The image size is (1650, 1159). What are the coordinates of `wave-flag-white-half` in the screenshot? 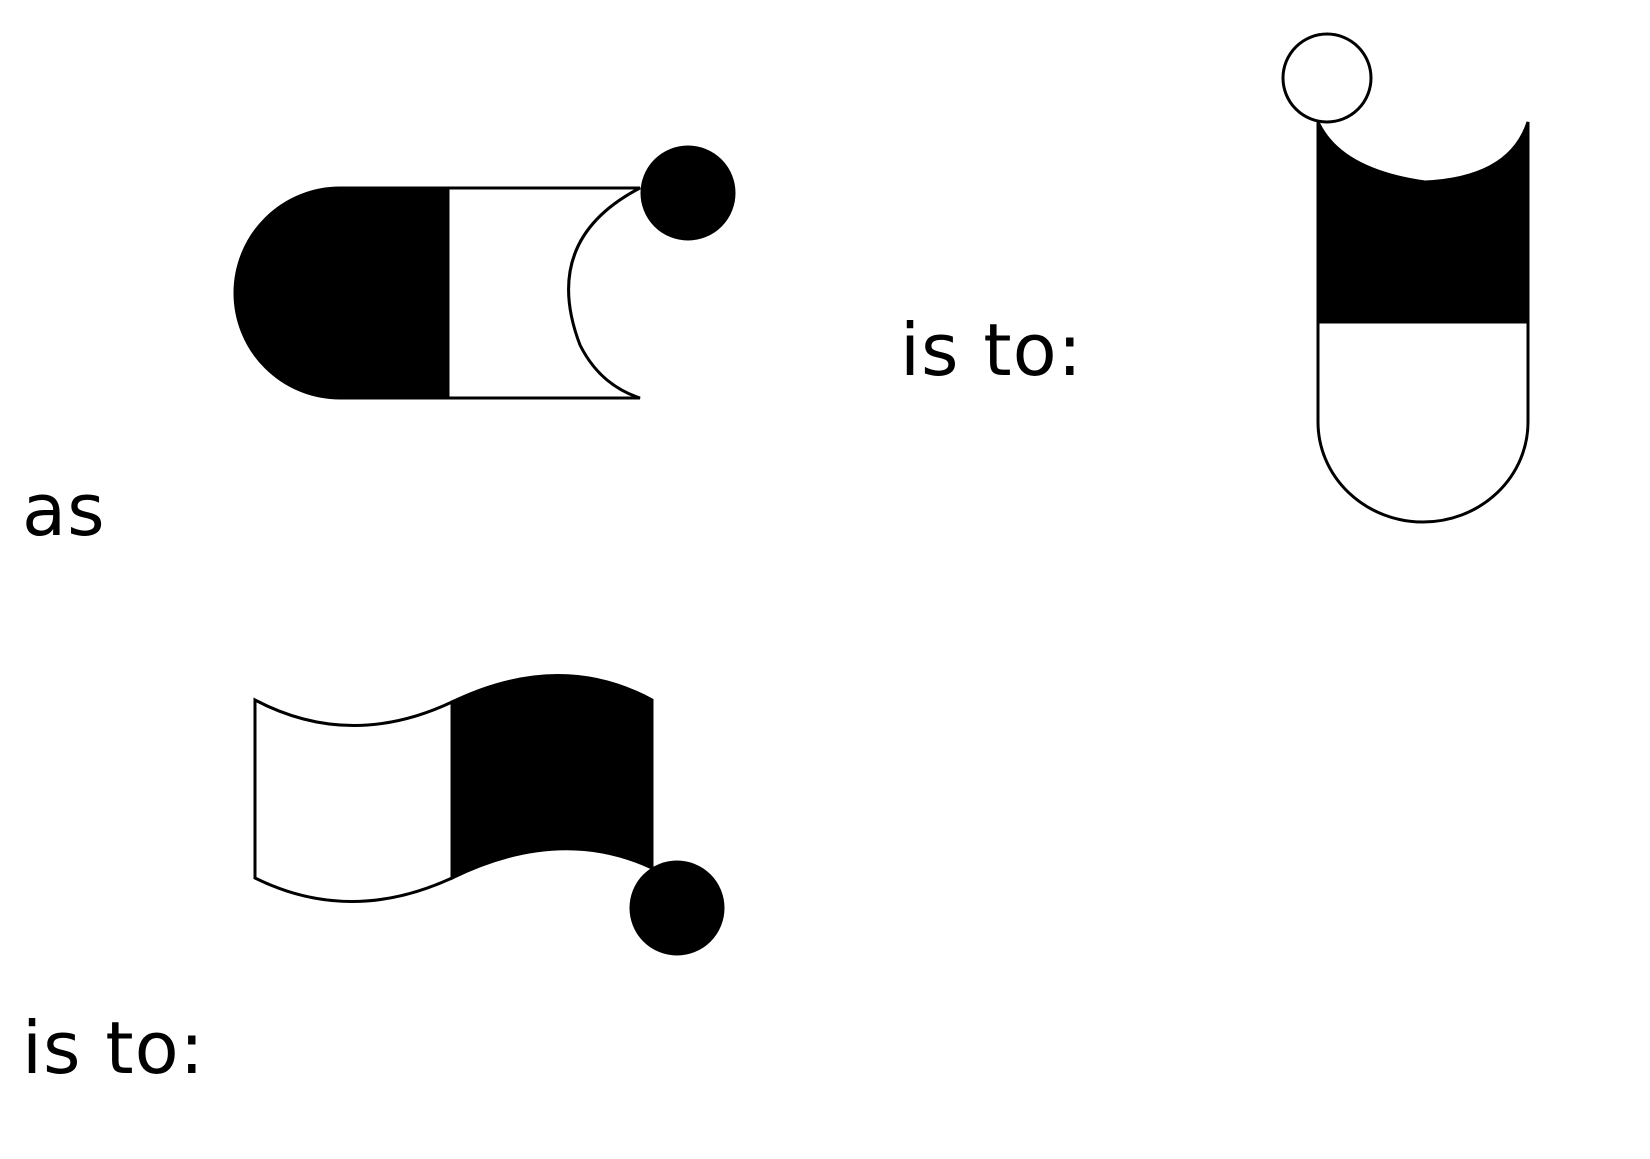 It's located at (353, 800).